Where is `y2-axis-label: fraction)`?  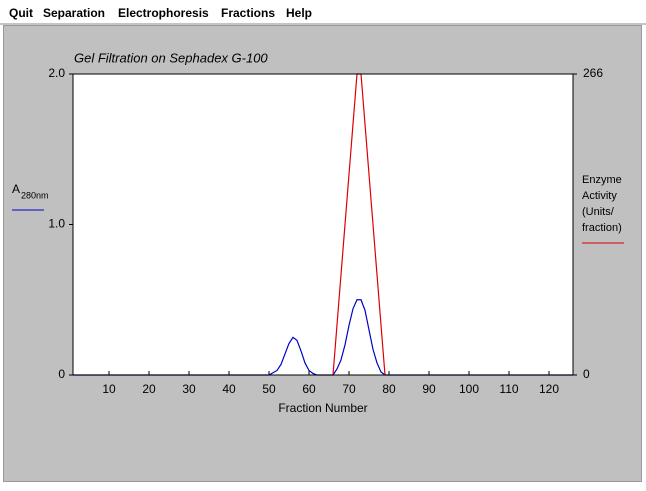 y2-axis-label: fraction) is located at coordinates (602, 228).